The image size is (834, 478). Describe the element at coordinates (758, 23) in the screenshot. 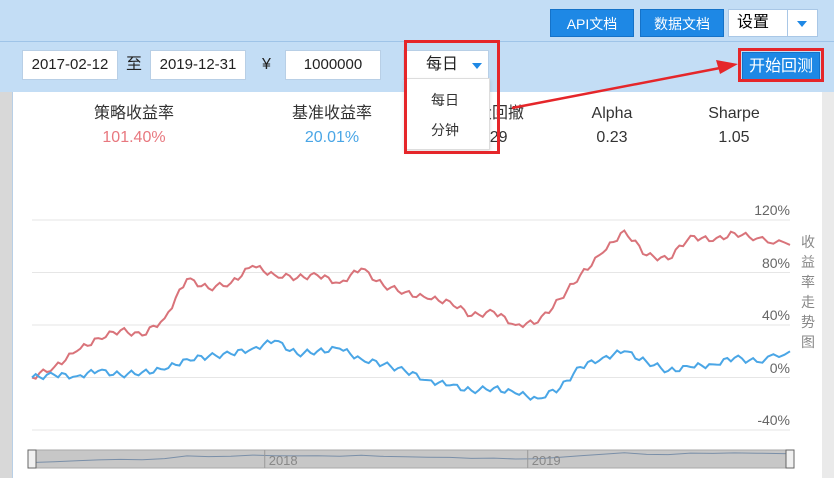

I see `settings-select: 设置` at that location.